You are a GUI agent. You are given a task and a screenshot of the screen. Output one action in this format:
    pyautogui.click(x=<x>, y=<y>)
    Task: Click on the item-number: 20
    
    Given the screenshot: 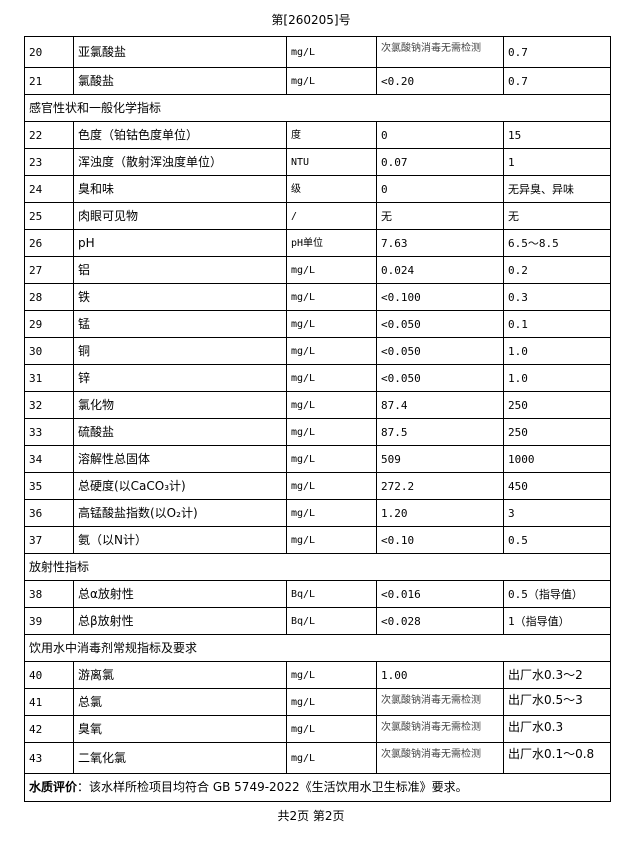 What is the action you would take?
    pyautogui.click(x=49, y=52)
    